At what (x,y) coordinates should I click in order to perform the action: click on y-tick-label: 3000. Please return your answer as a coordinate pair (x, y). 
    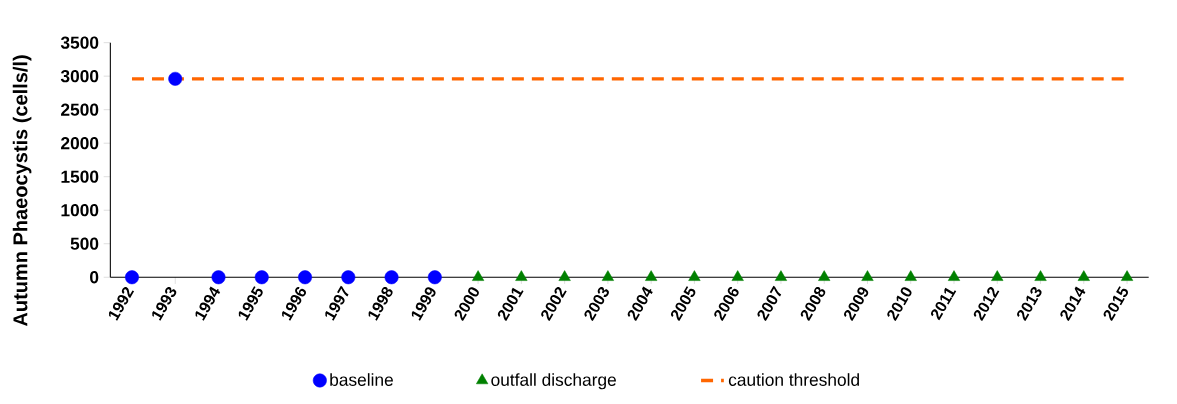
    Looking at the image, I should click on (79, 76).